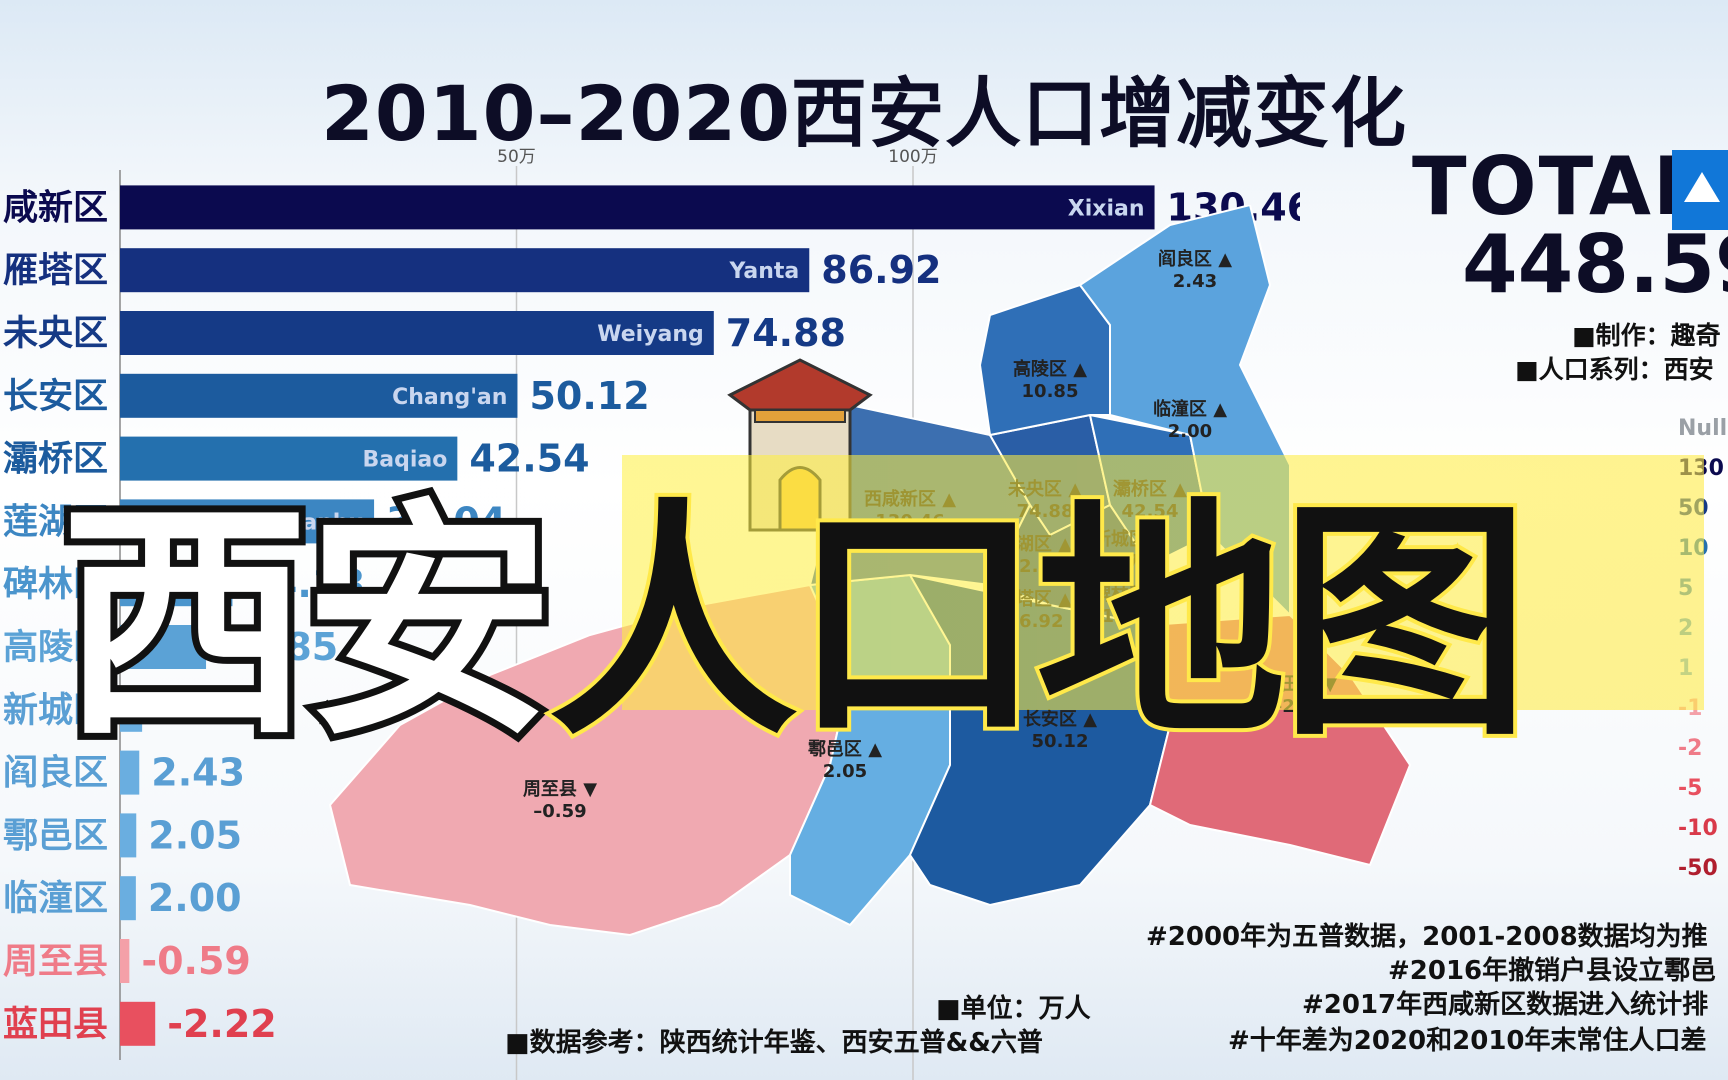 The width and height of the screenshot is (1728, 1080). I want to click on note-line-3: #2017年西咸新区数据进入统计排, so click(1505, 1005).